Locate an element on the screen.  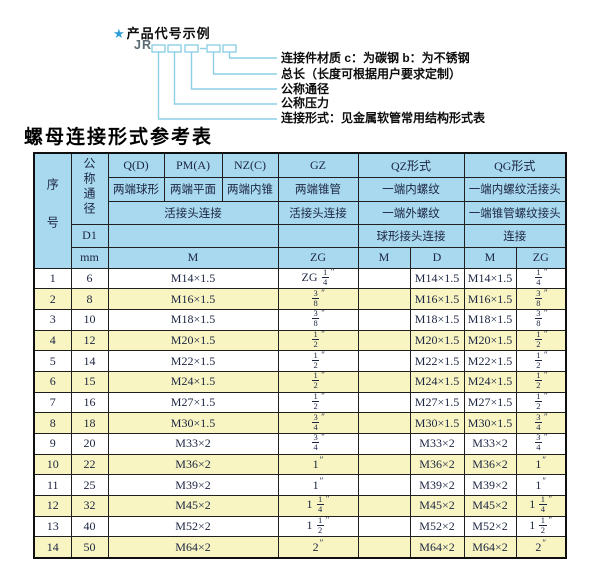
cell-serial: 8 is located at coordinates (52, 423).